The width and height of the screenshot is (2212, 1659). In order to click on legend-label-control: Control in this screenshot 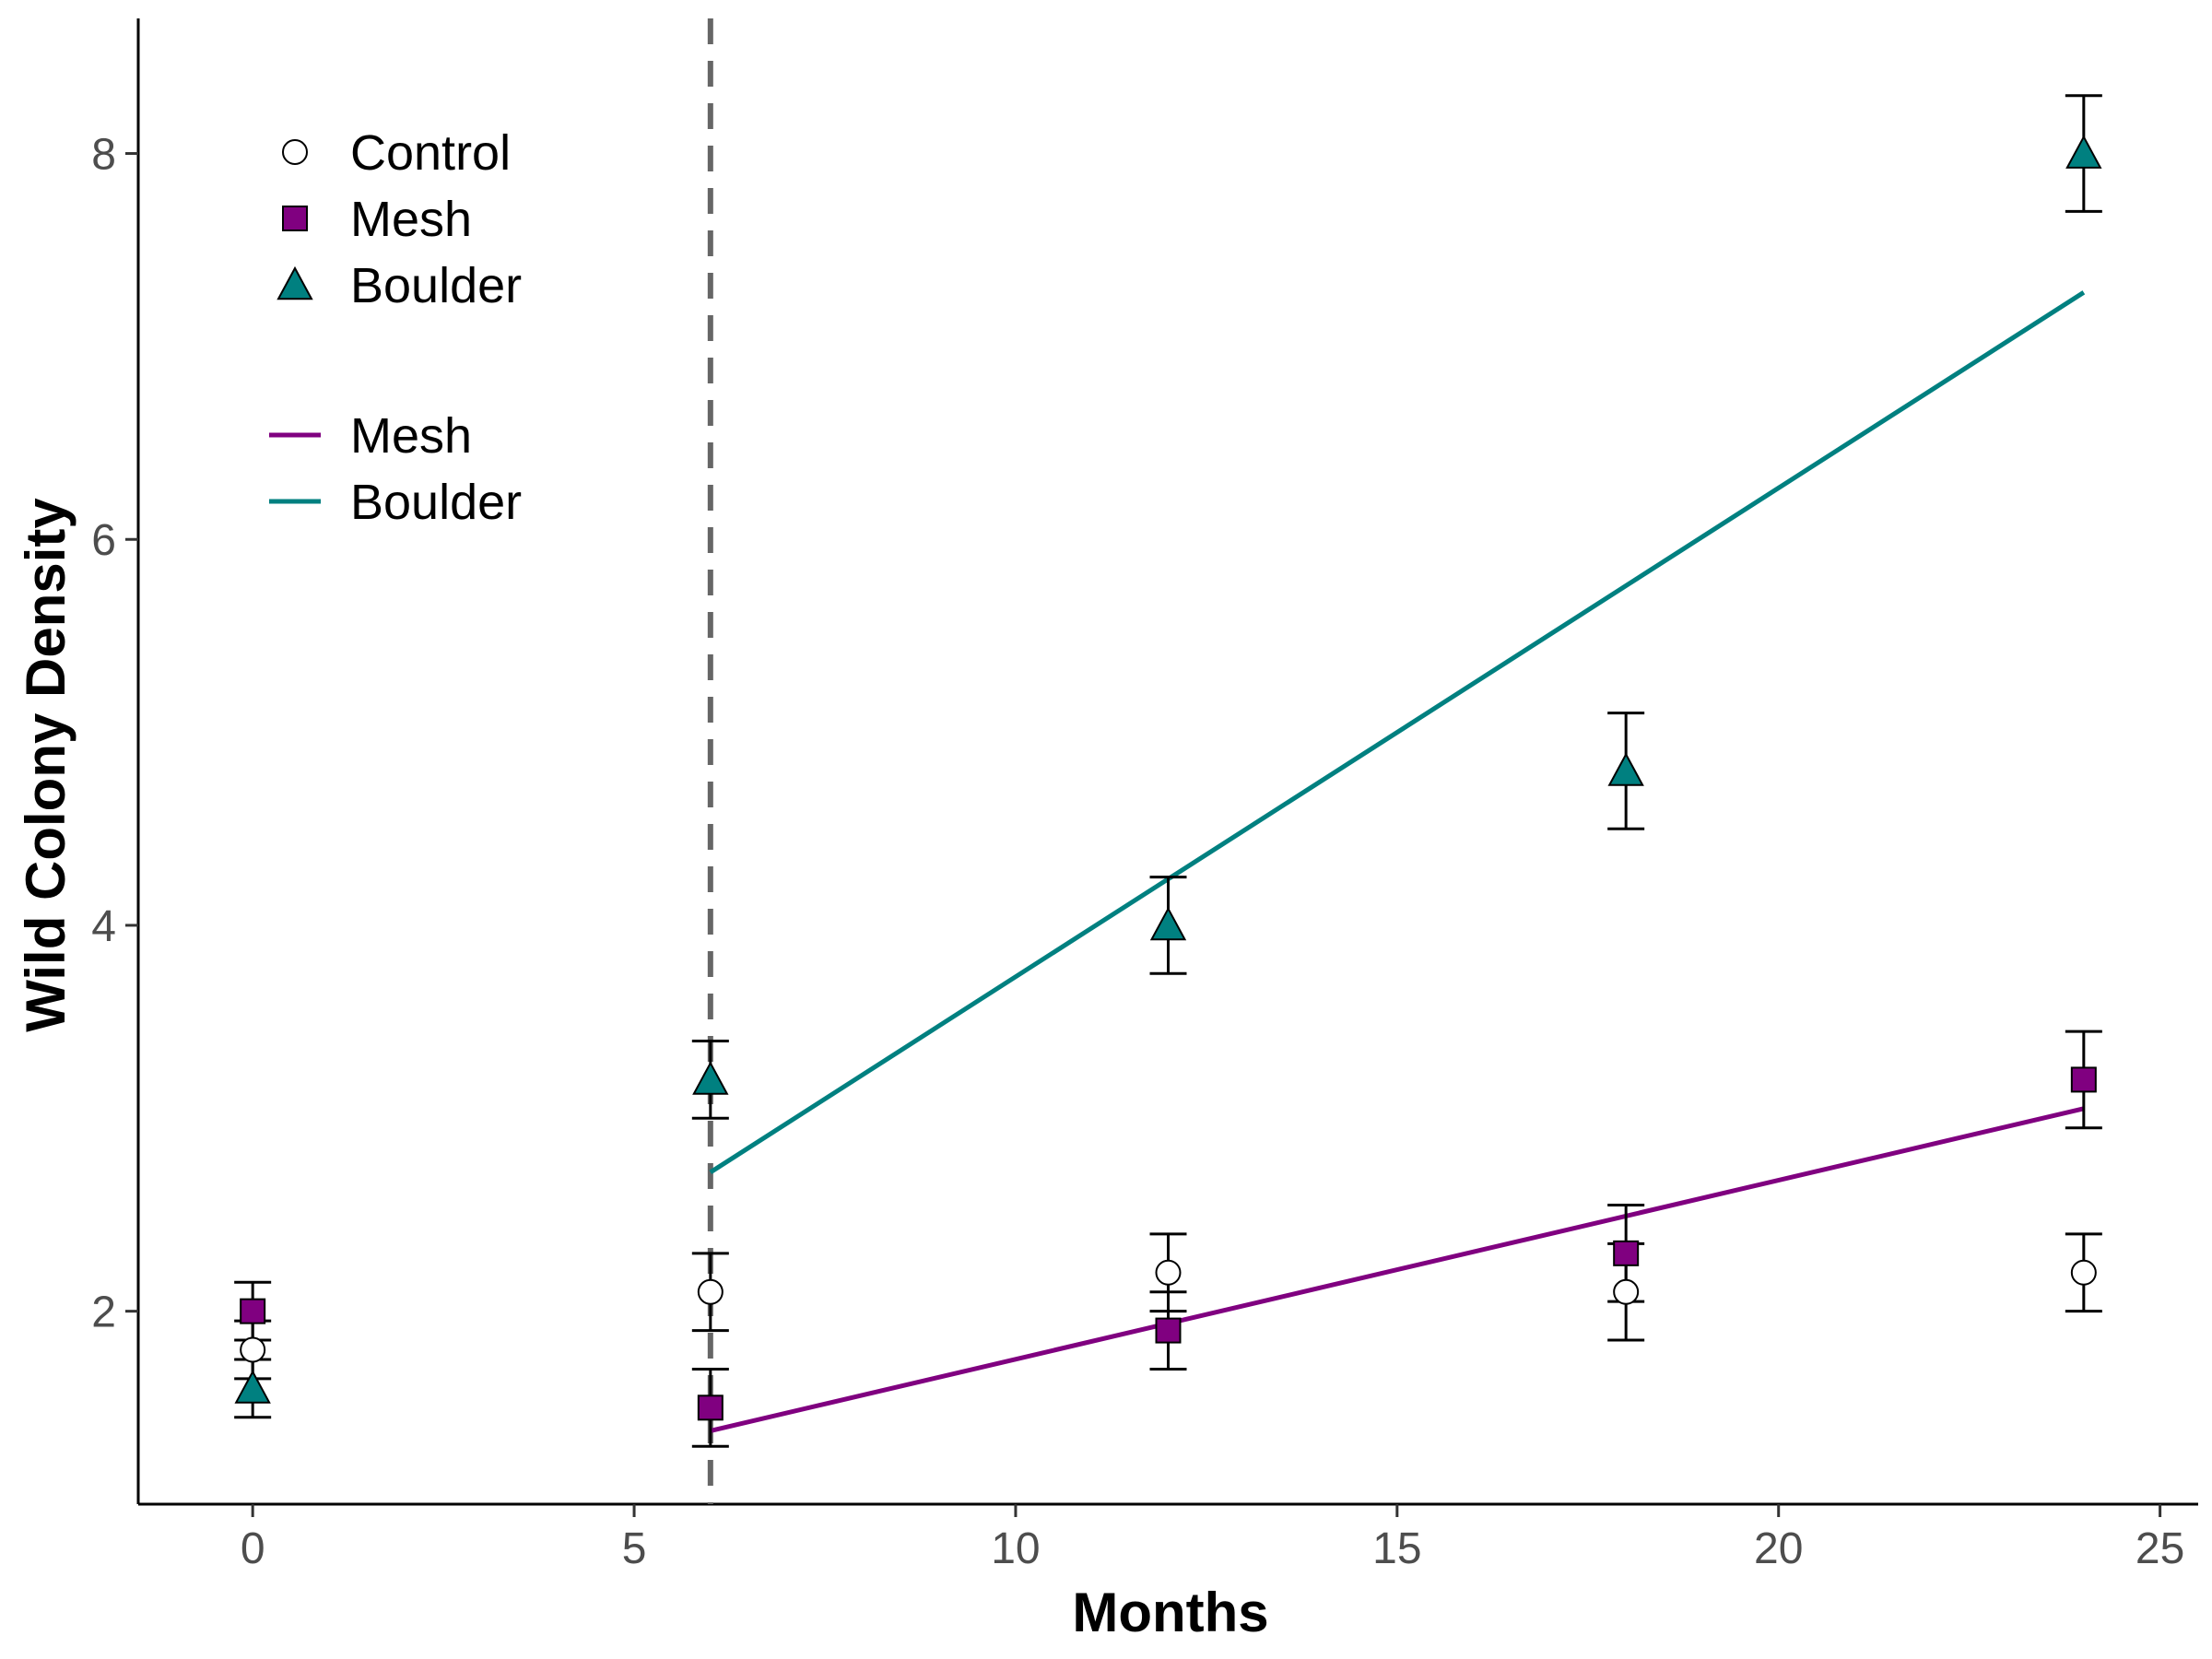, I will do `click(430, 153)`.